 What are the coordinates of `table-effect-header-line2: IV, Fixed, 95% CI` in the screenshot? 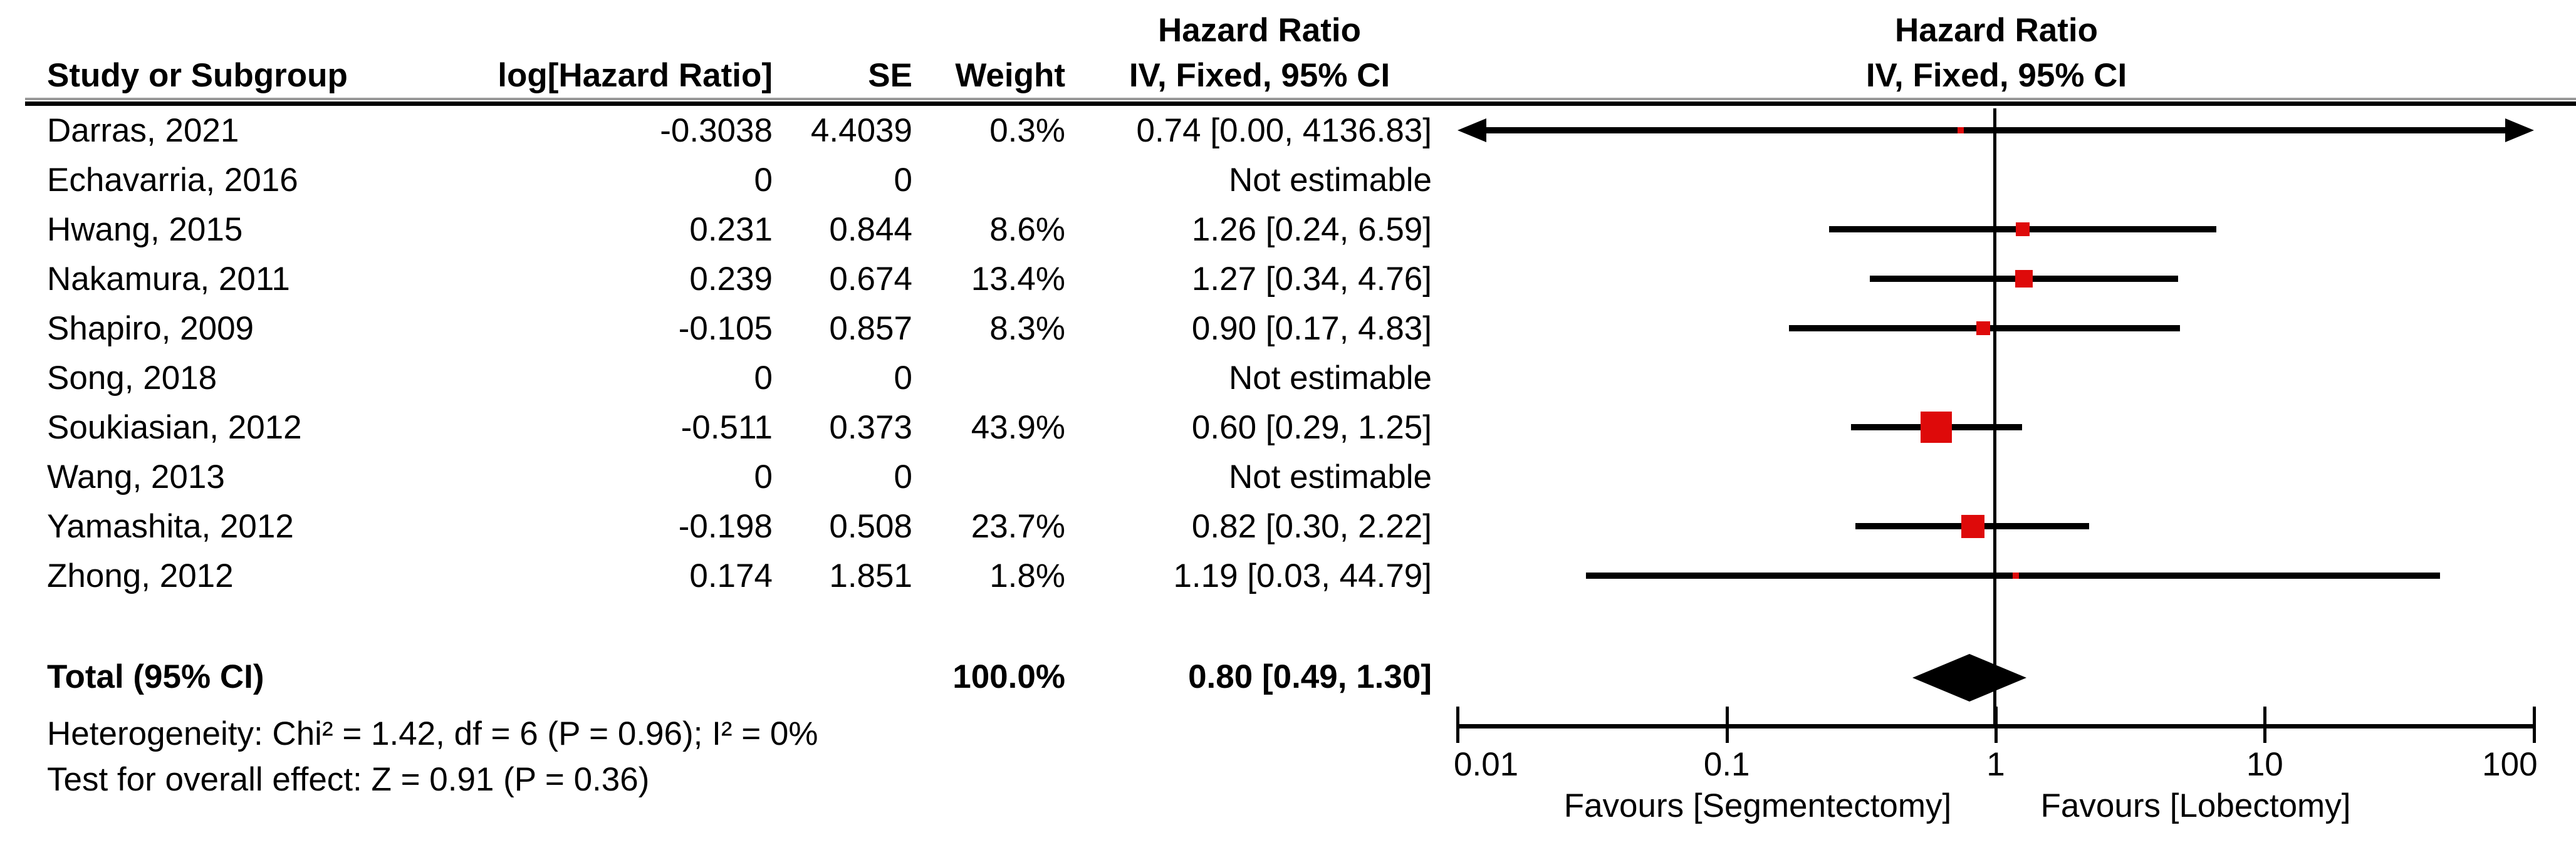 It's located at (1259, 75).